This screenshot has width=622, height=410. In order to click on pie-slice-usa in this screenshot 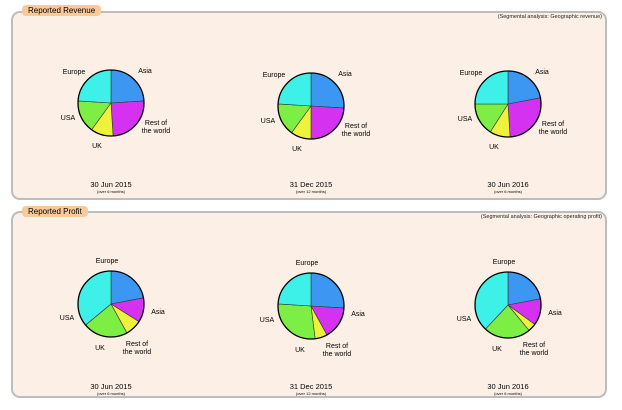, I will do `click(296, 321)`.